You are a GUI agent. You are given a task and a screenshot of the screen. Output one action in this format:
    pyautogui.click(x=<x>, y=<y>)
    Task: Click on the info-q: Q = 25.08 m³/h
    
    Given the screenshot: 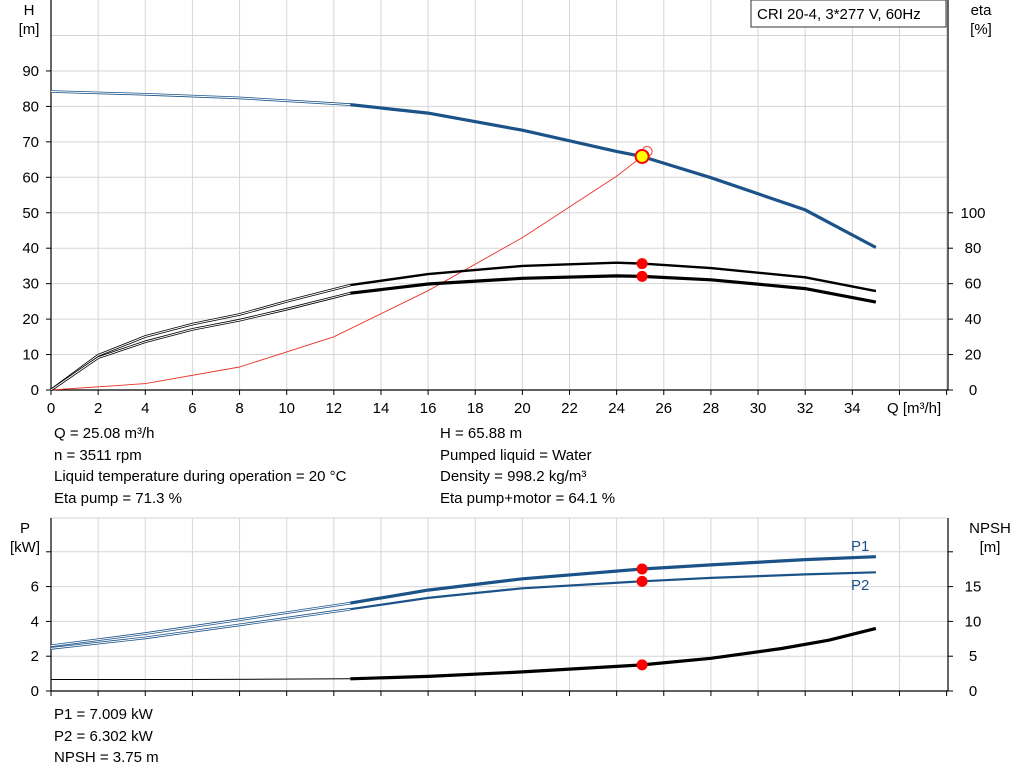 What is the action you would take?
    pyautogui.click(x=104, y=433)
    